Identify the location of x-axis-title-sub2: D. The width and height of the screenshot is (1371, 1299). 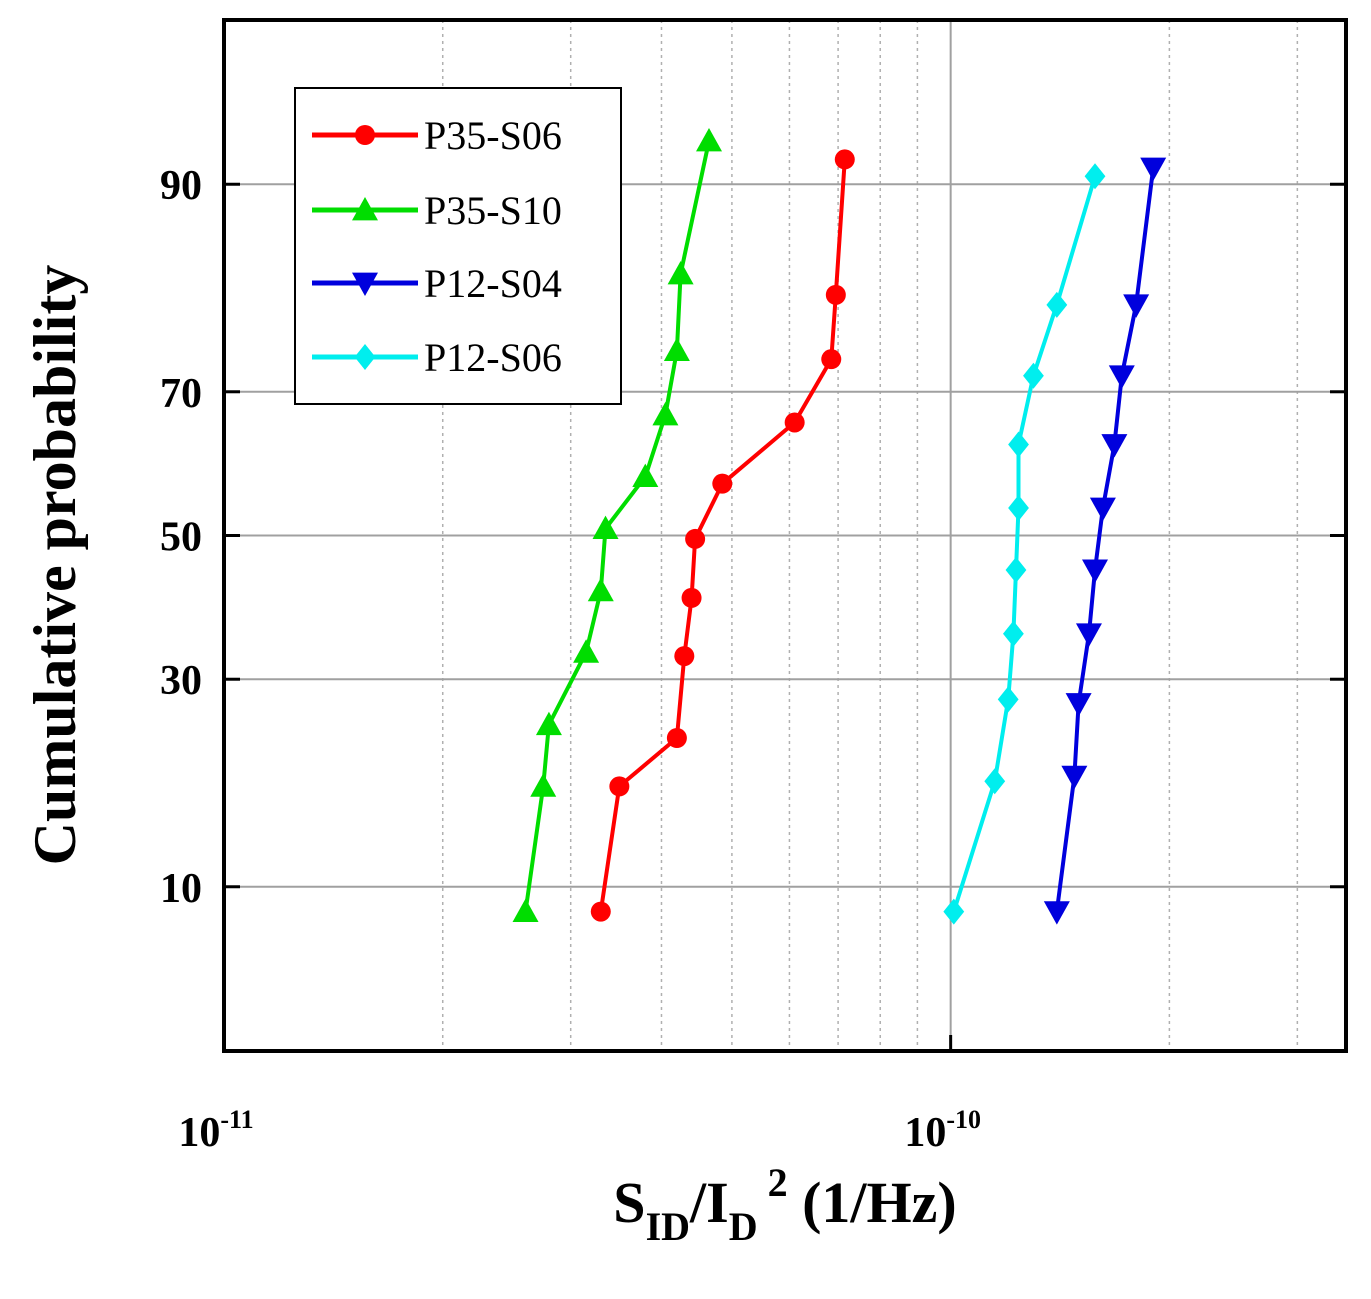
(743, 1226).